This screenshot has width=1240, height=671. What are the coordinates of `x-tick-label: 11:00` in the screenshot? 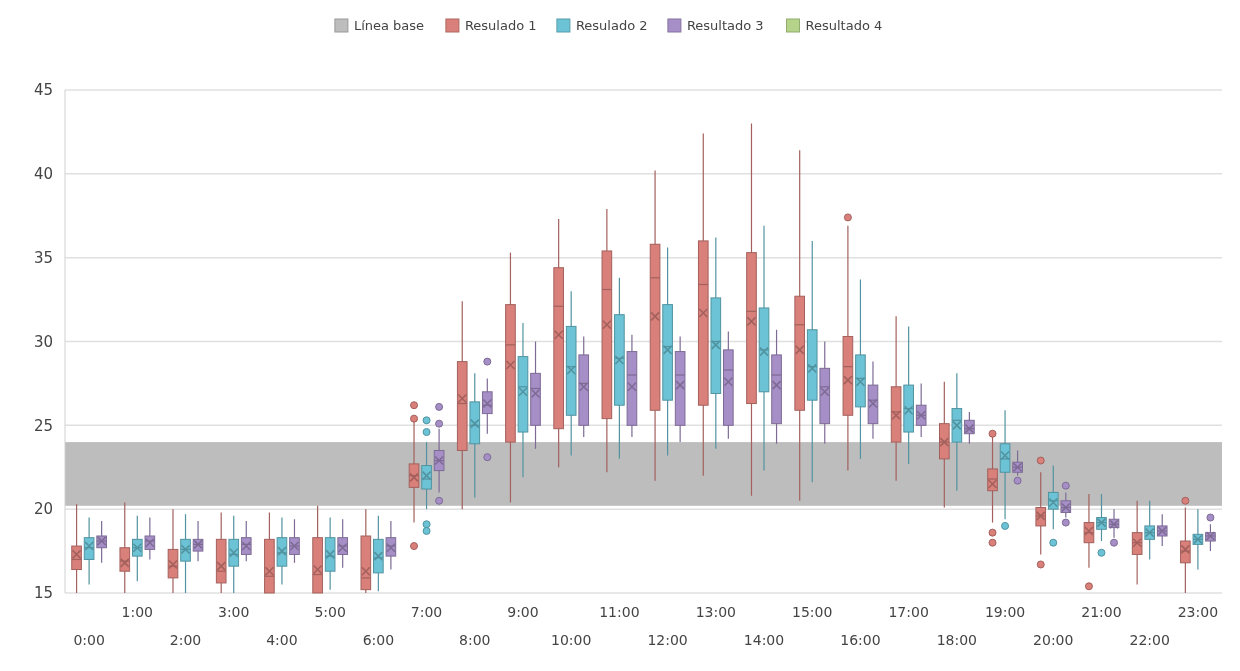 It's located at (619, 612).